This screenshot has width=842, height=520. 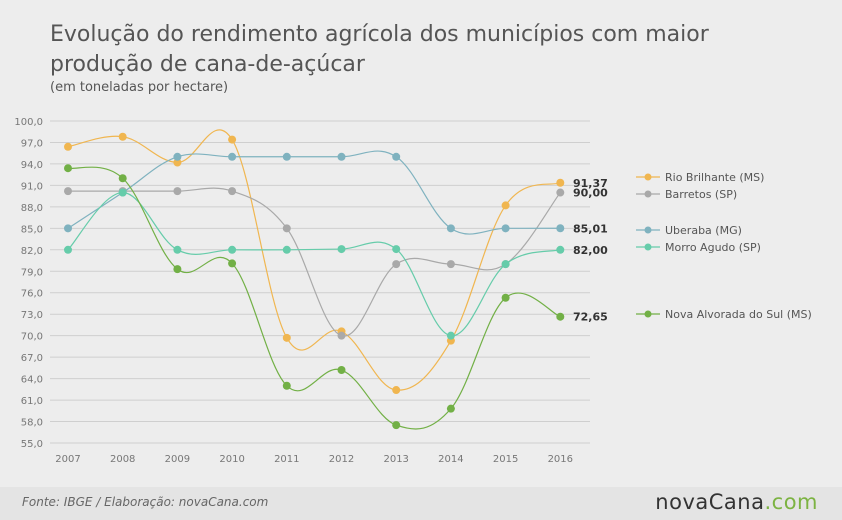 I want to click on legend-item: Nova Alvorada do Sul (MS), so click(x=724, y=314).